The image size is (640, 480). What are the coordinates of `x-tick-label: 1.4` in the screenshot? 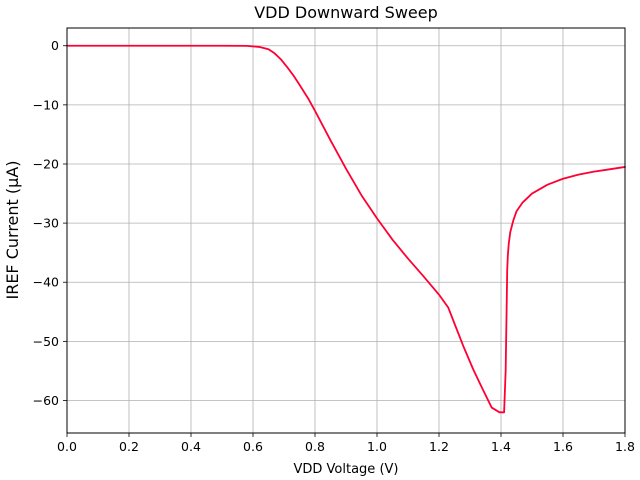 It's located at (501, 446).